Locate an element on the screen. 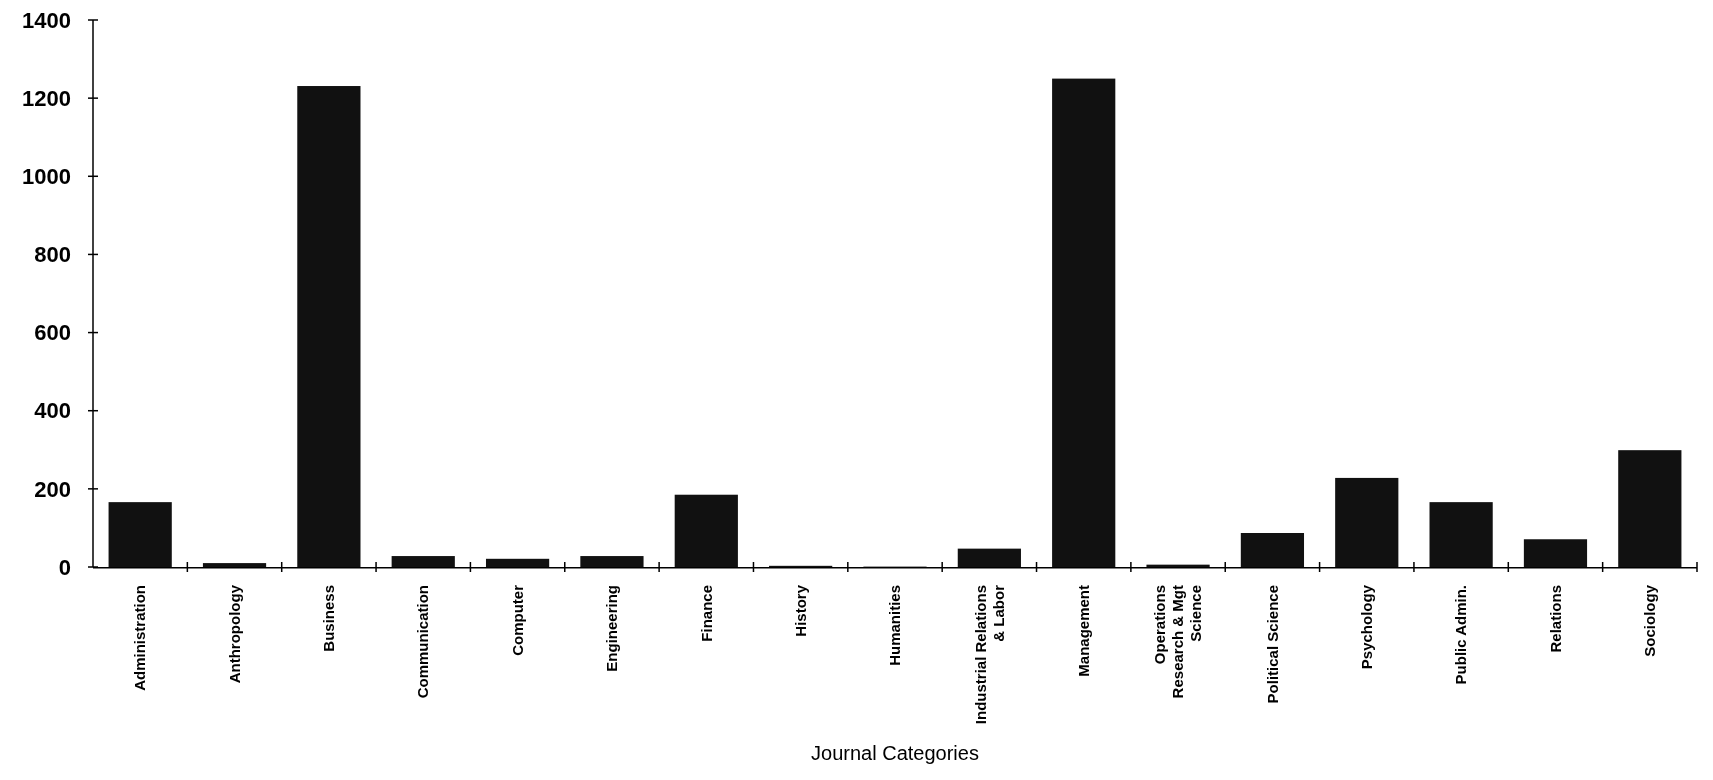 The height and width of the screenshot is (780, 1713). x-tick-label: Sociology is located at coordinates (1650, 620).